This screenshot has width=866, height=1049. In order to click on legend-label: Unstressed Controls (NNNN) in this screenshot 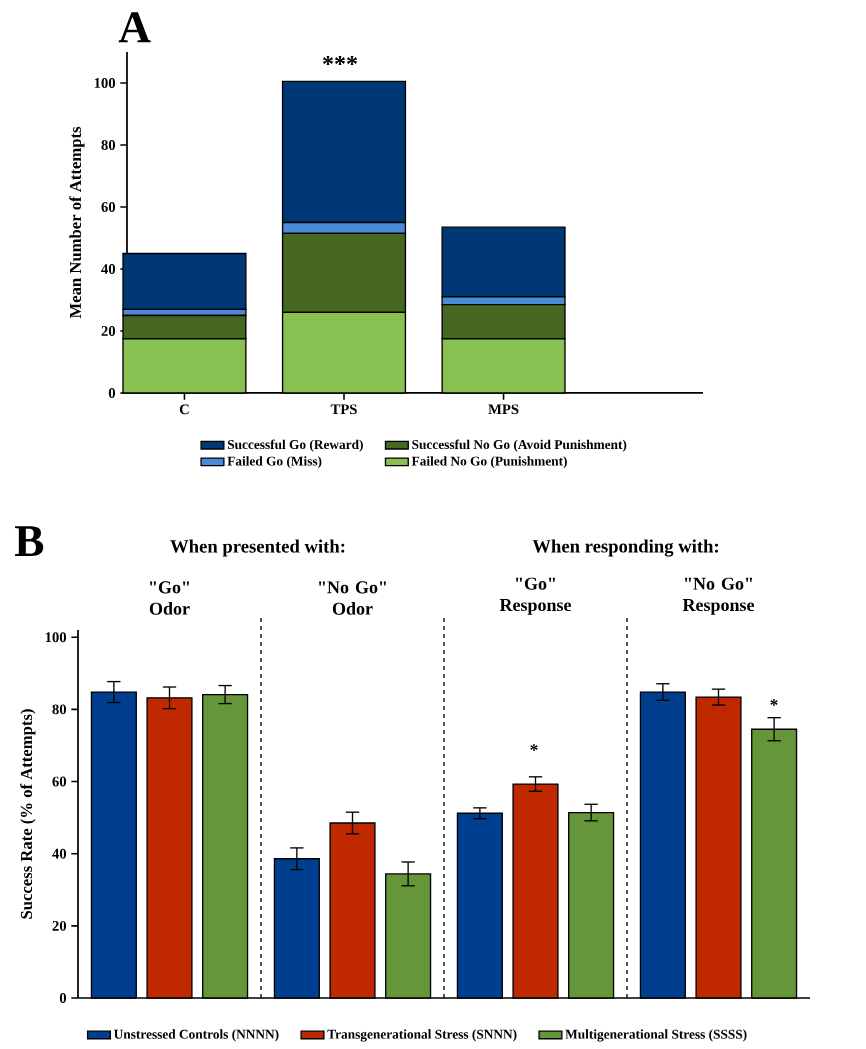, I will do `click(196, 1035)`.